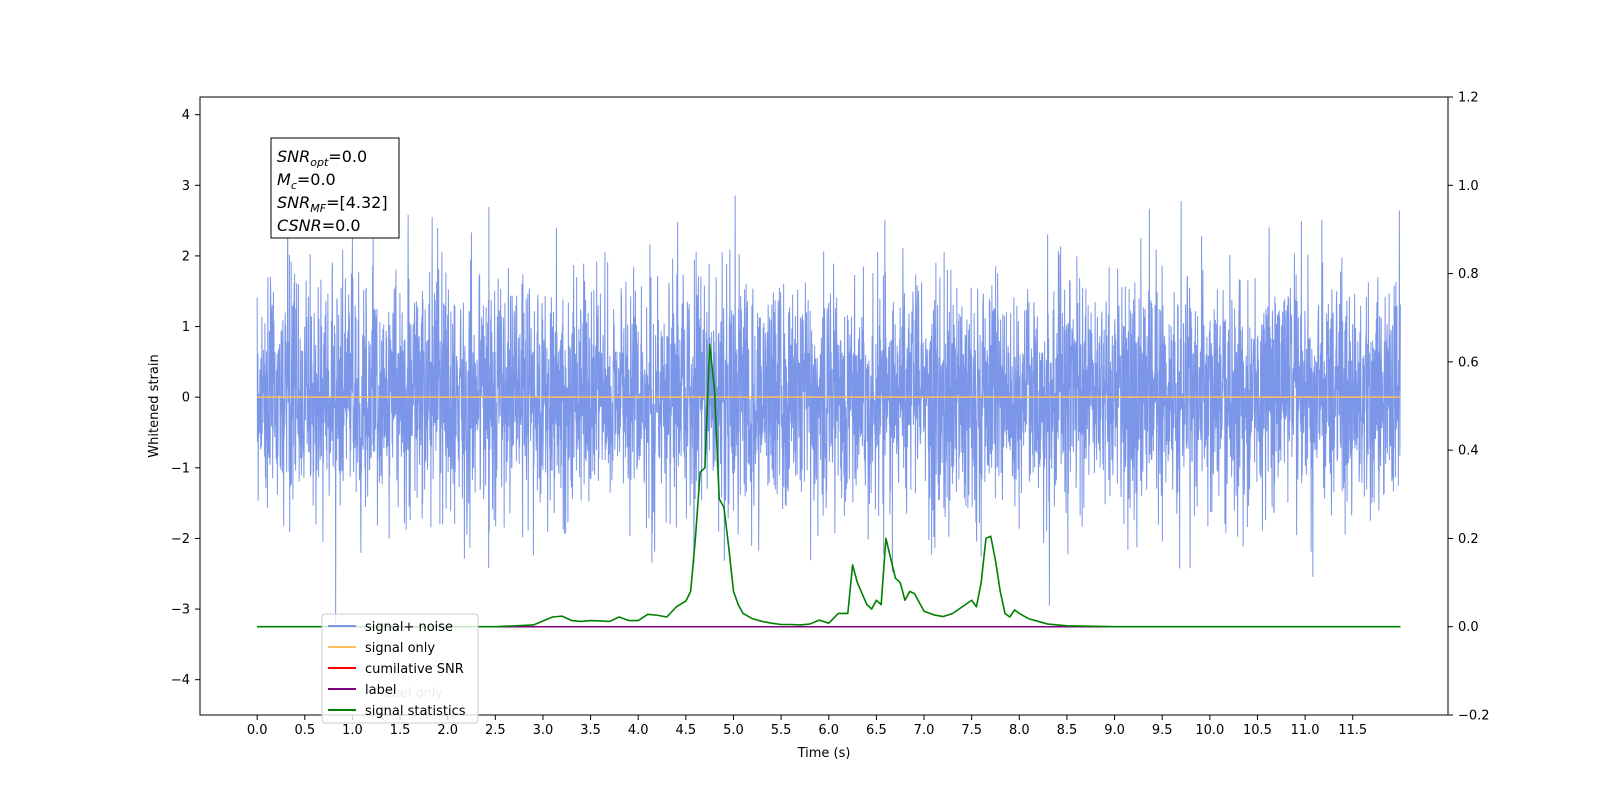  Describe the element at coordinates (415, 711) in the screenshot. I see `legend-label: signal statistics` at that location.